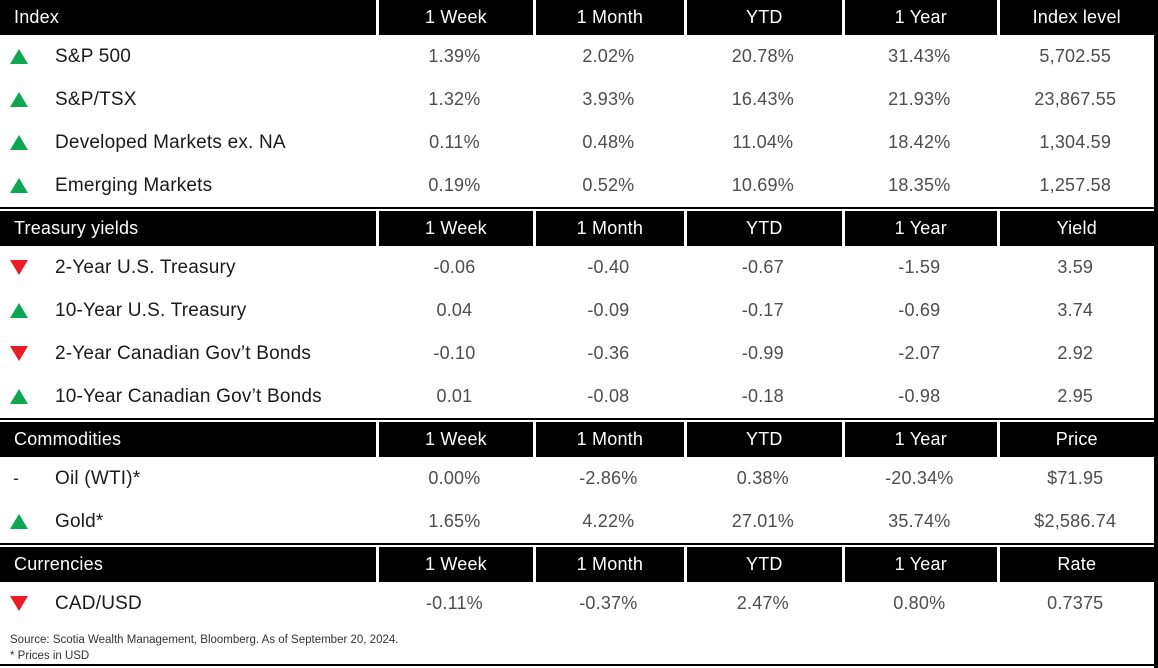 The image size is (1158, 668). Describe the element at coordinates (762, 396) in the screenshot. I see `value-cell: -0.18` at that location.